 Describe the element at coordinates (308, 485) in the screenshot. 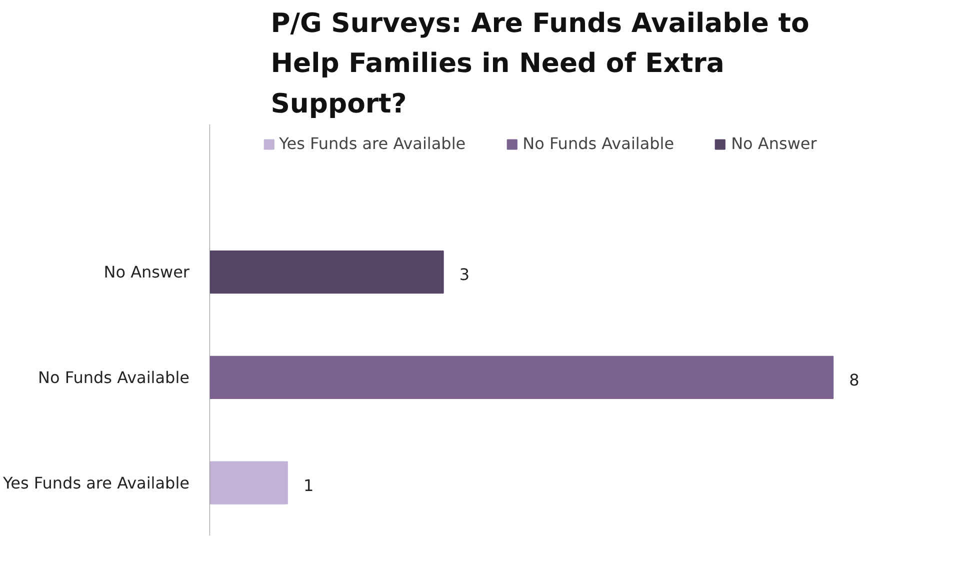

I see `data-label: 1` at that location.